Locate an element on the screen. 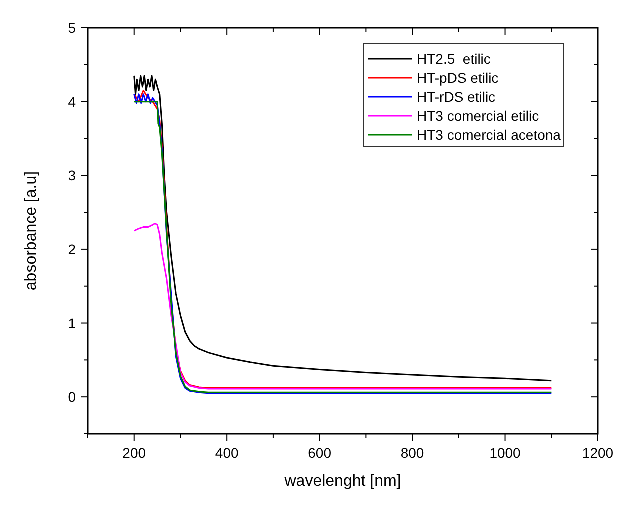  y-tick-label: 5 is located at coordinates (72, 28).